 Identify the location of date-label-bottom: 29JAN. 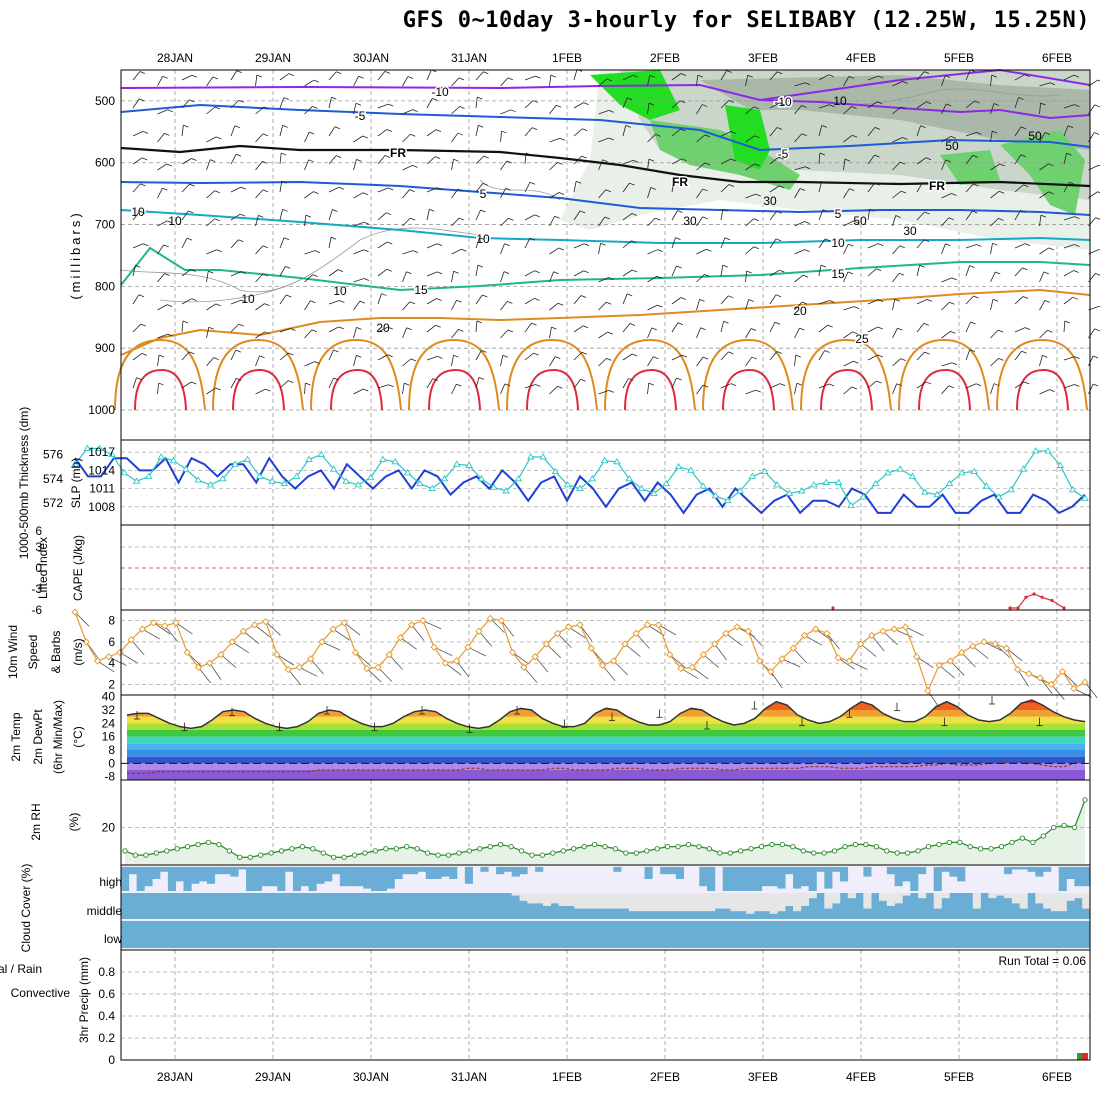
(273, 1077).